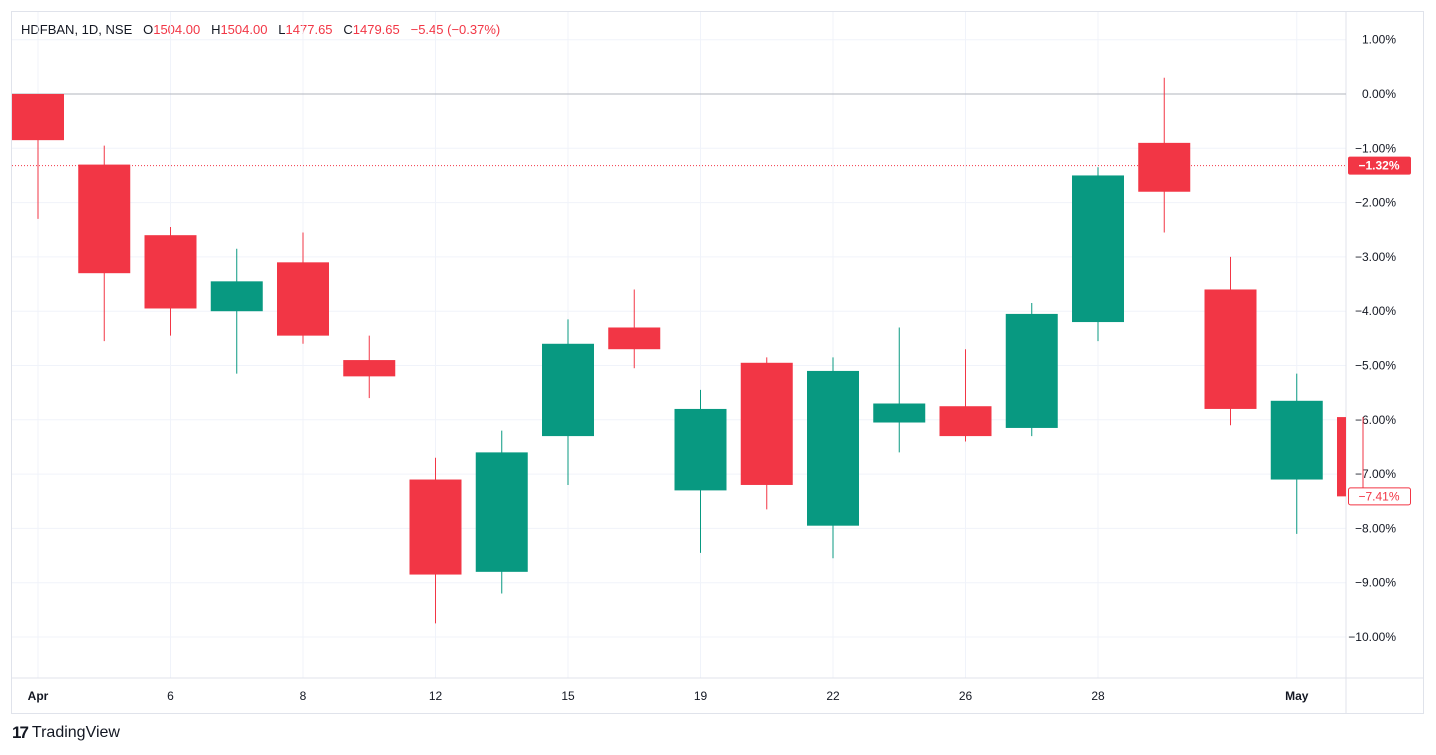  Describe the element at coordinates (303, 696) in the screenshot. I see `x-tick-label: 8` at that location.